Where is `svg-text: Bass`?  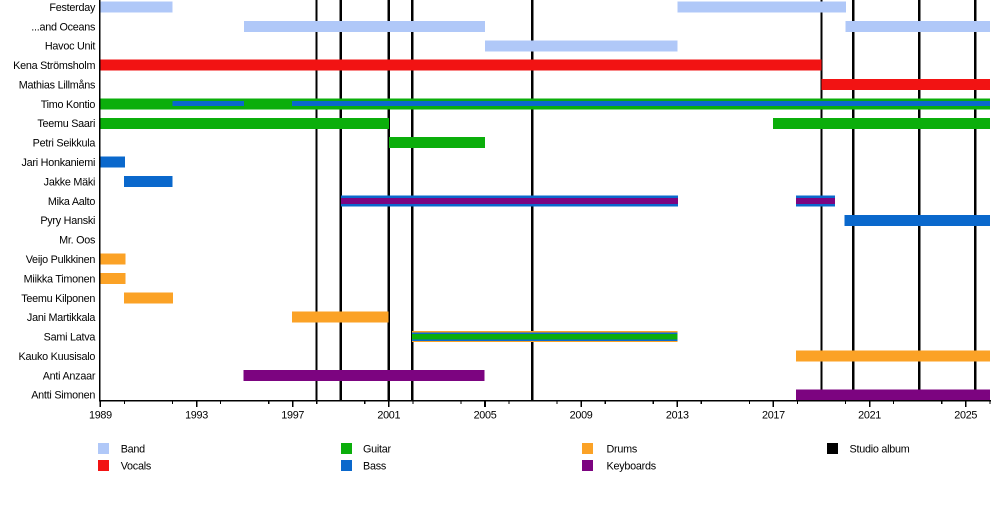 svg-text: Bass is located at coordinates (375, 466).